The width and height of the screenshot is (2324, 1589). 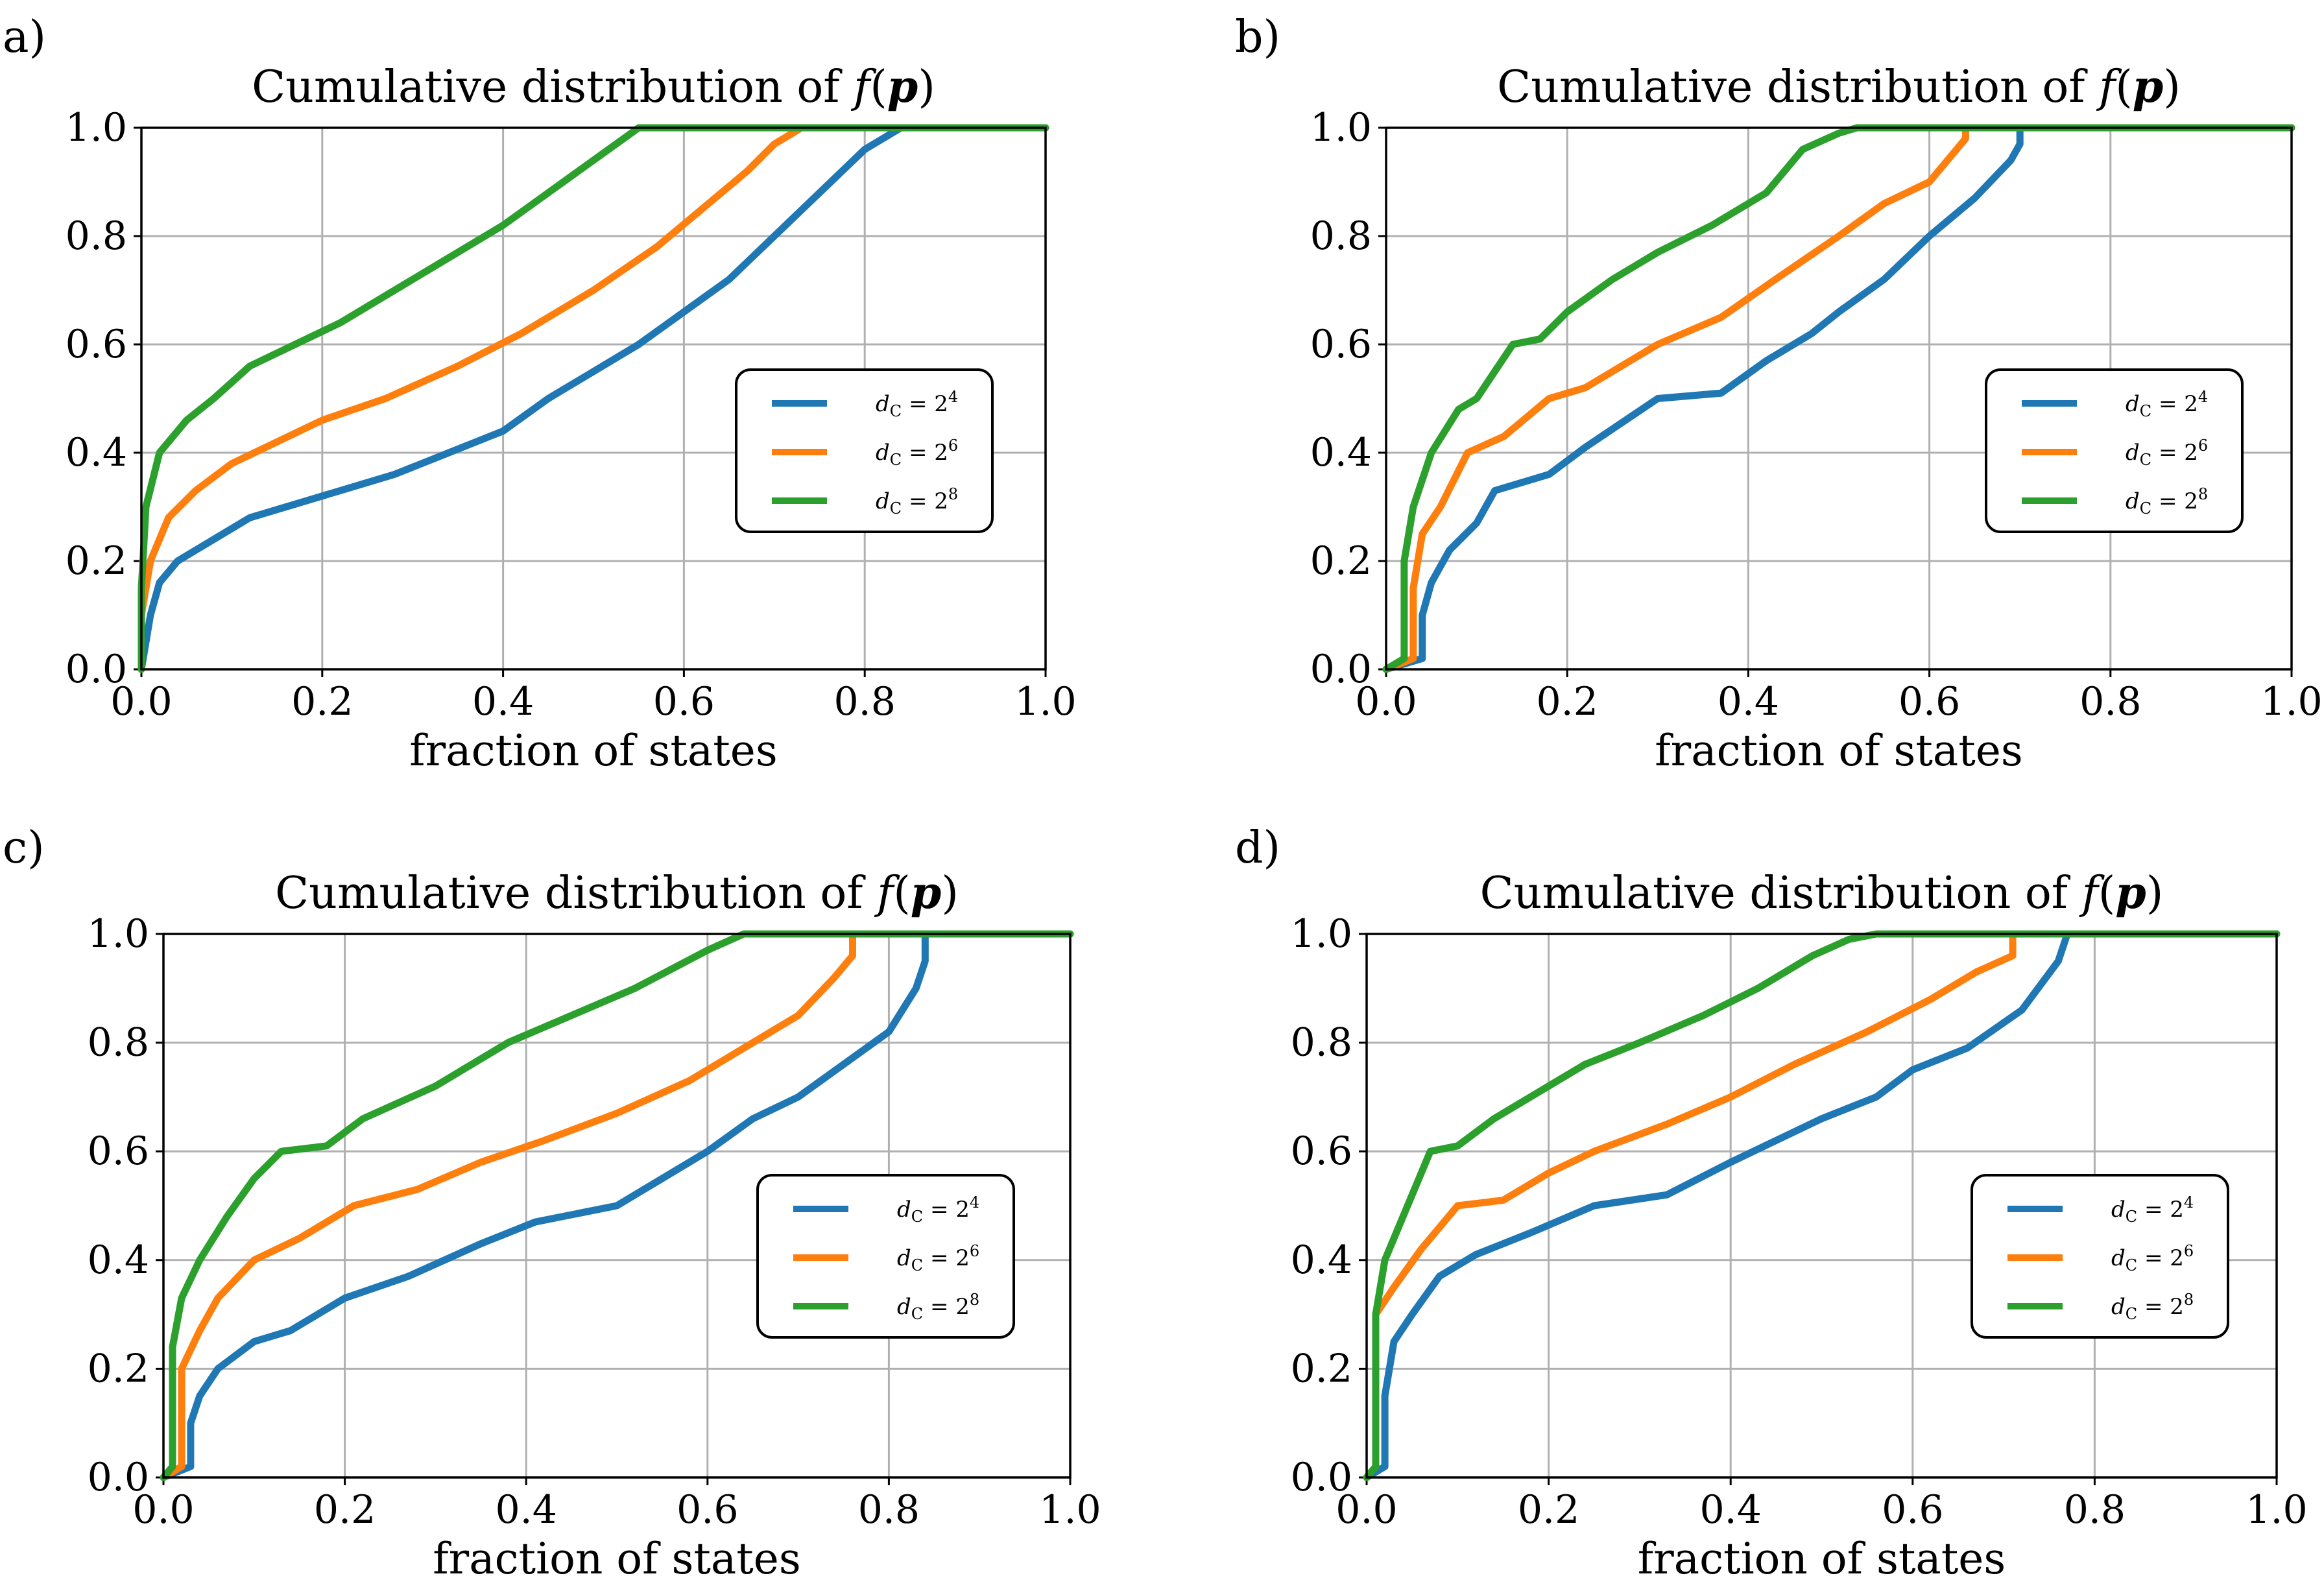 I want to click on panel-label: d), so click(x=1257, y=848).